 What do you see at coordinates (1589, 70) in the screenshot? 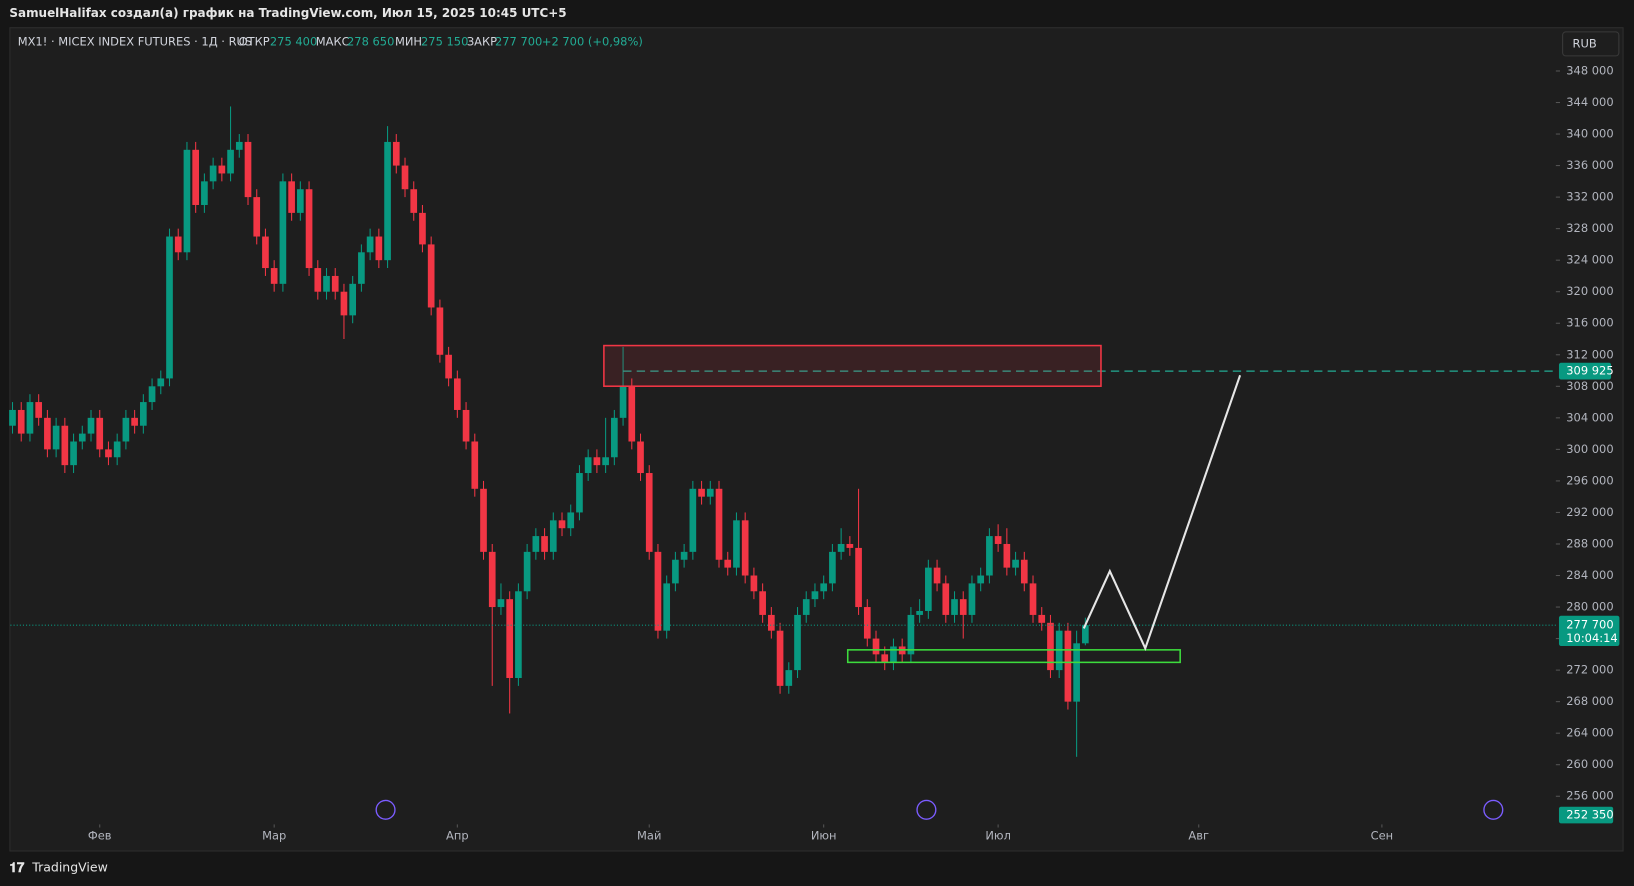
I see `y-tick-label: 348 000` at bounding box center [1589, 70].